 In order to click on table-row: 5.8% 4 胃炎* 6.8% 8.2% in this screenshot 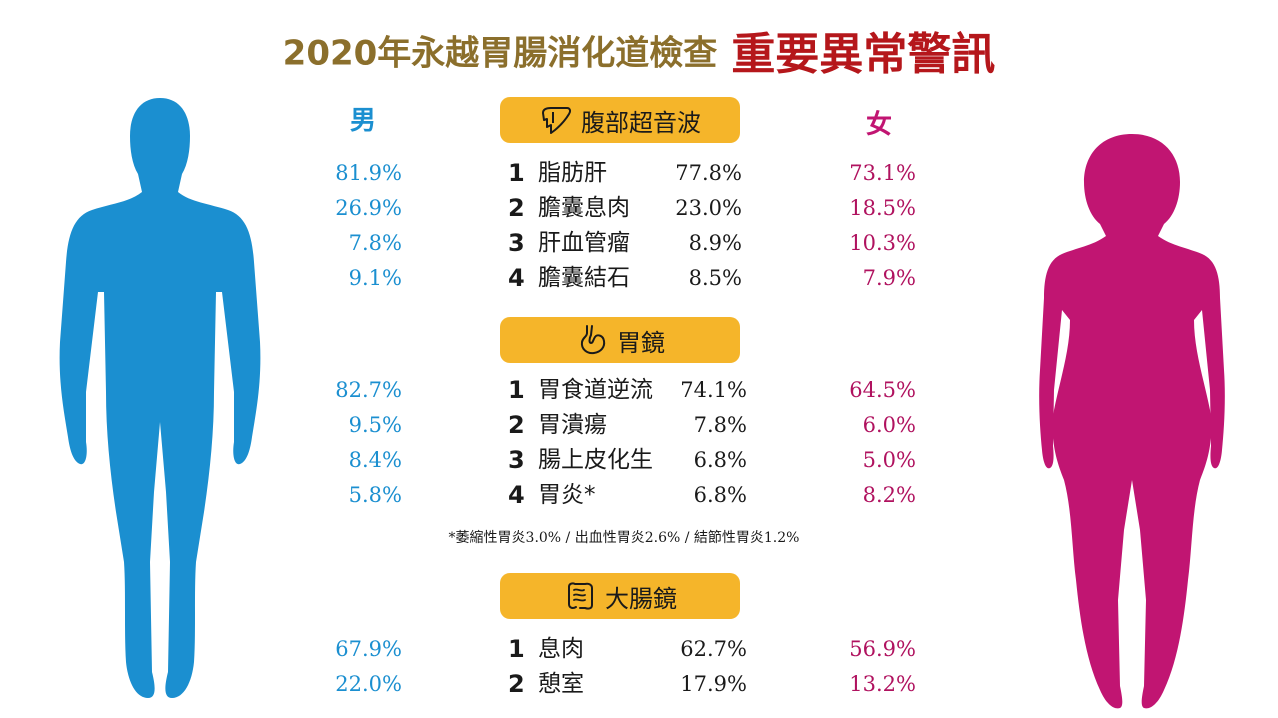, I will do `click(639, 495)`.